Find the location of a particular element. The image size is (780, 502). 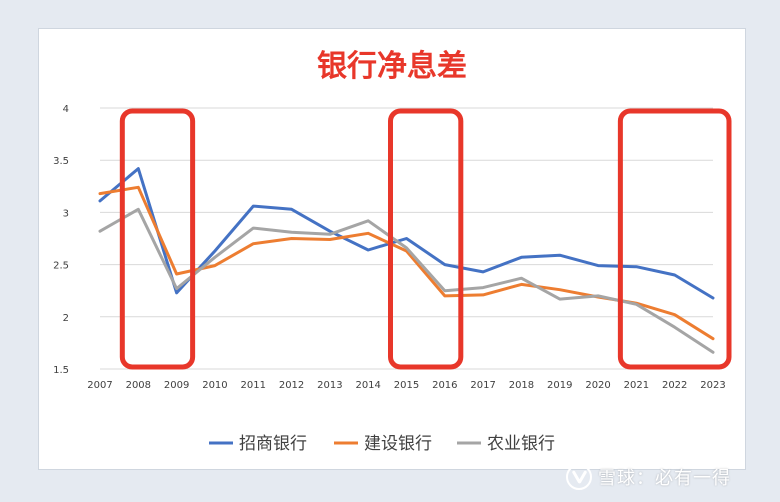

watermark: 雪球：必有一得 is located at coordinates (648, 477).